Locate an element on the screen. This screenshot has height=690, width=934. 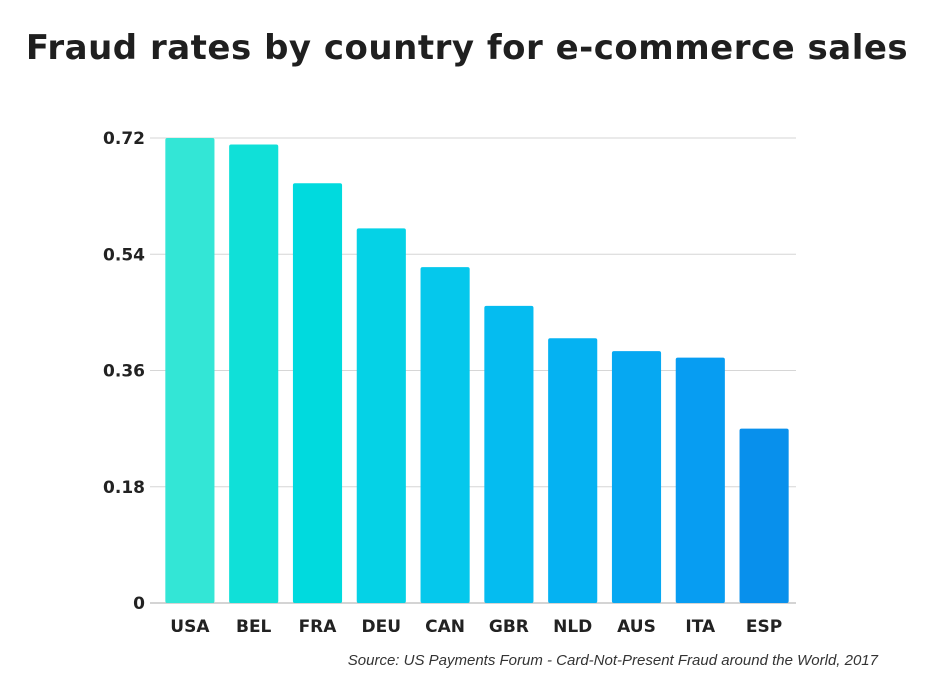
x-tick-label: ESP is located at coordinates (764, 627).